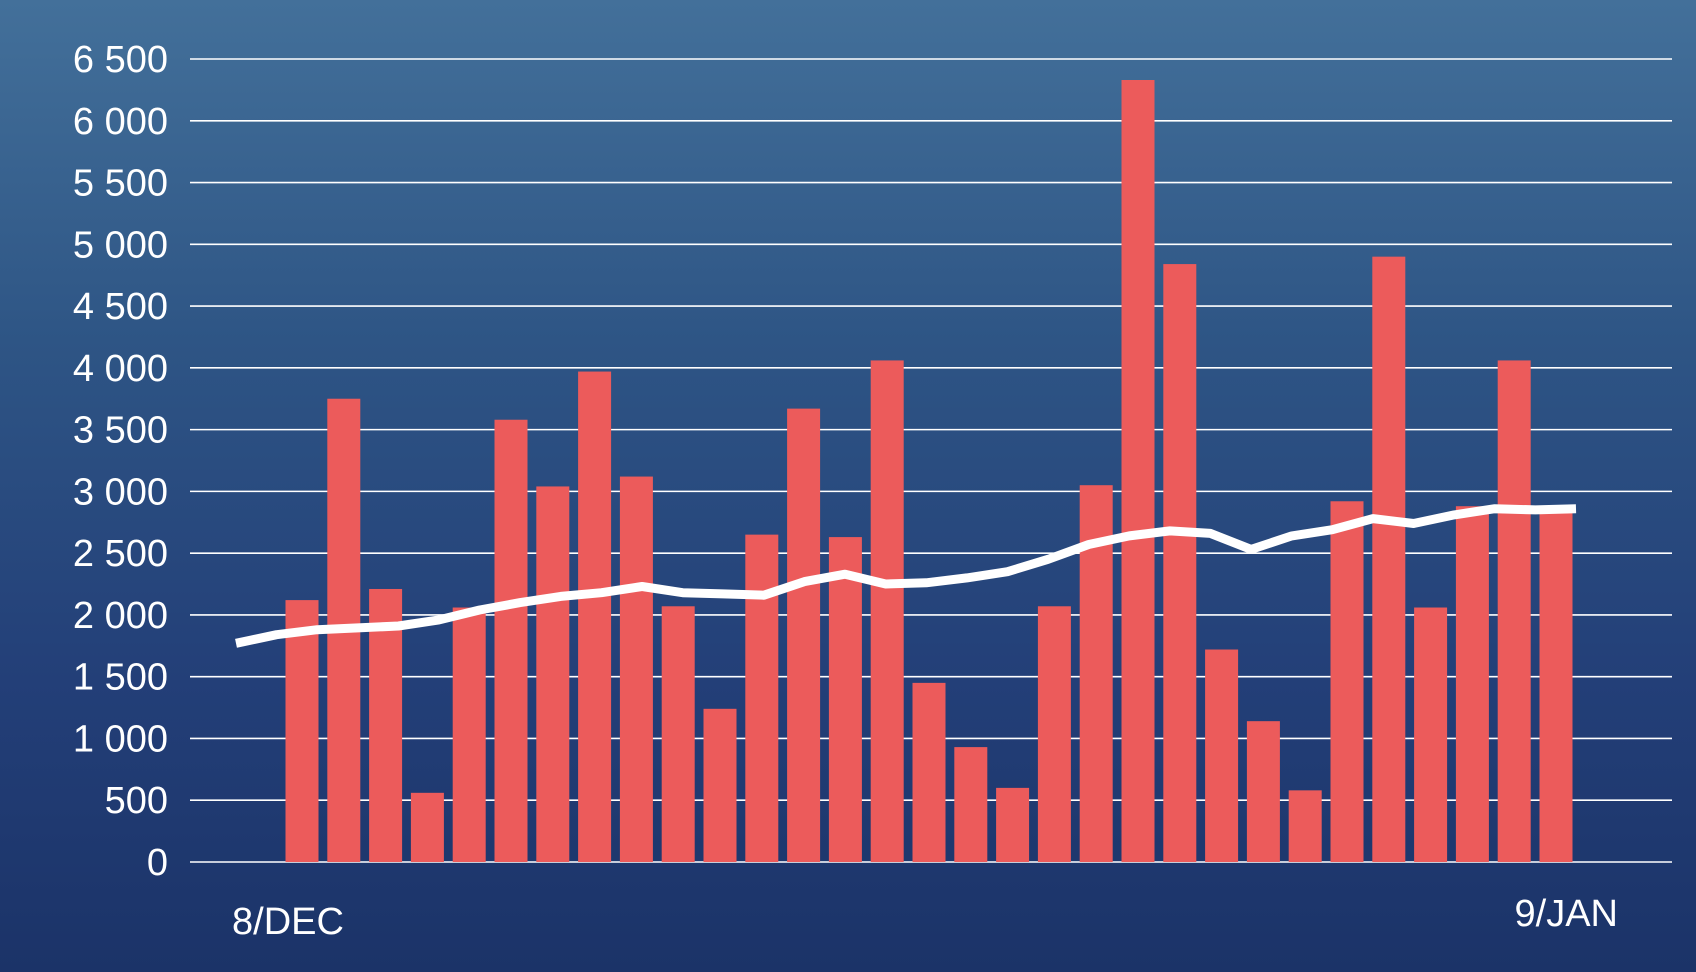 This screenshot has height=972, width=1696. I want to click on y-tick-label: 4 000, so click(120, 369).